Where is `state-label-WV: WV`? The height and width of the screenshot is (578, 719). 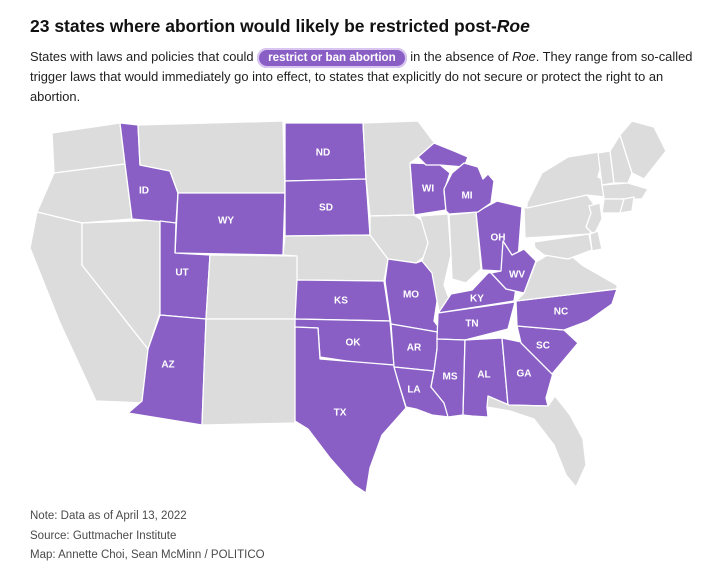
state-label-WV: WV is located at coordinates (517, 275).